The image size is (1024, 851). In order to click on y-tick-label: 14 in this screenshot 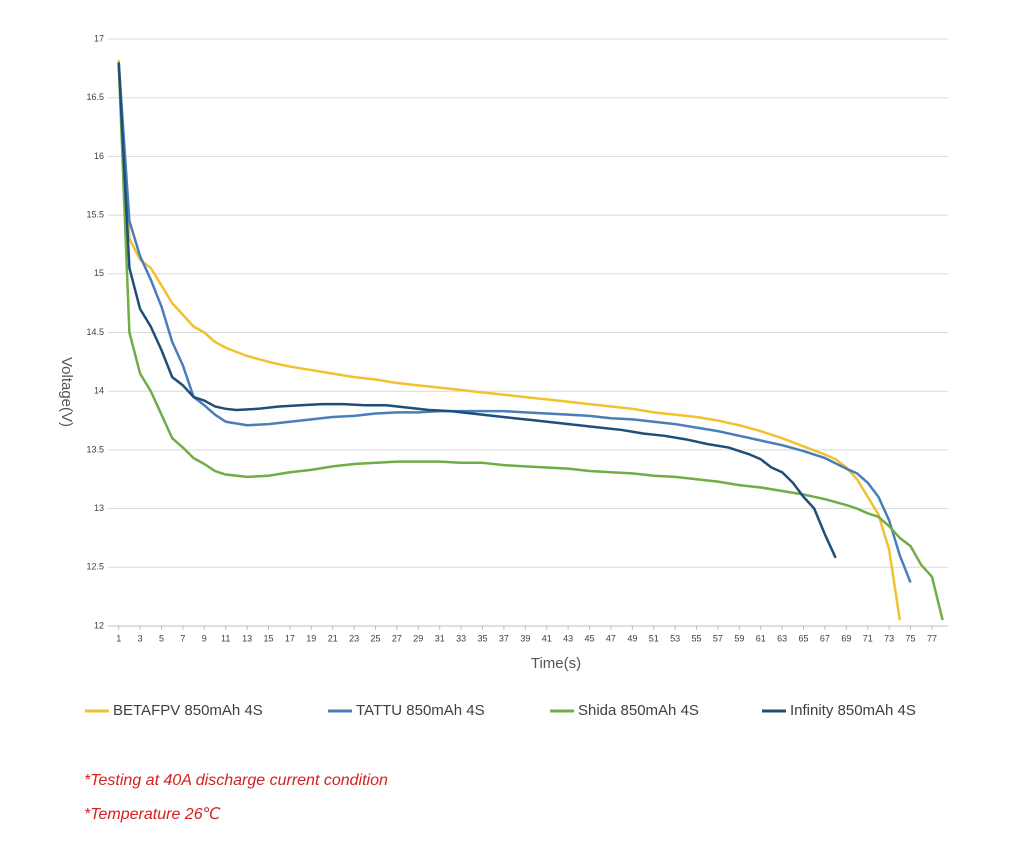, I will do `click(99, 391)`.